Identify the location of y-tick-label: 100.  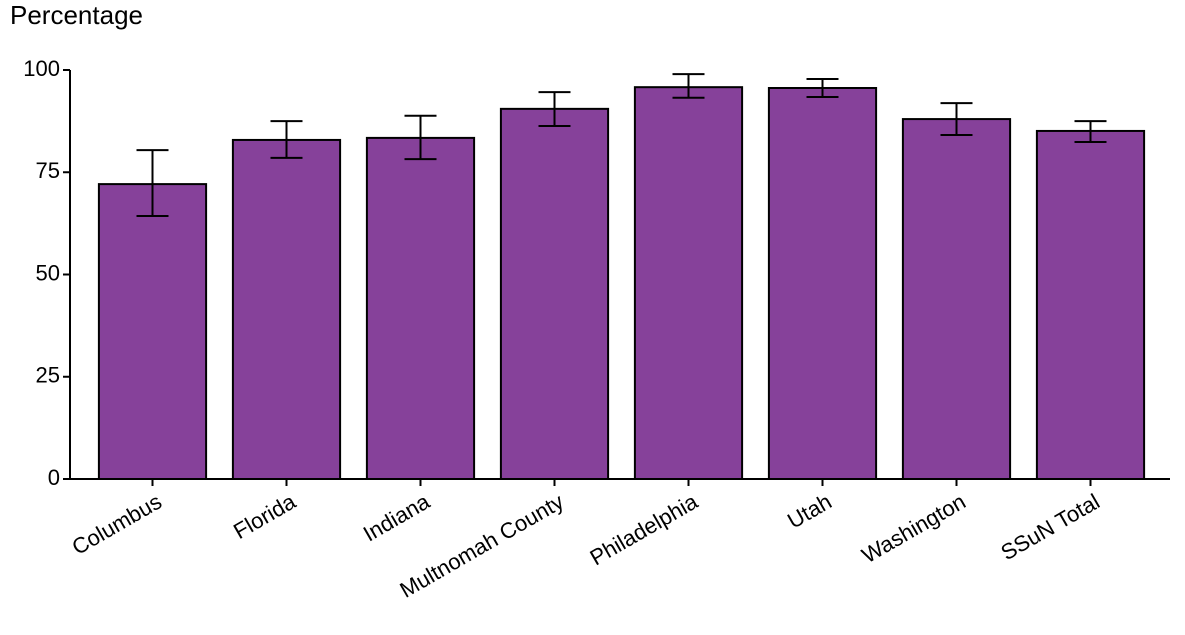
(41, 68).